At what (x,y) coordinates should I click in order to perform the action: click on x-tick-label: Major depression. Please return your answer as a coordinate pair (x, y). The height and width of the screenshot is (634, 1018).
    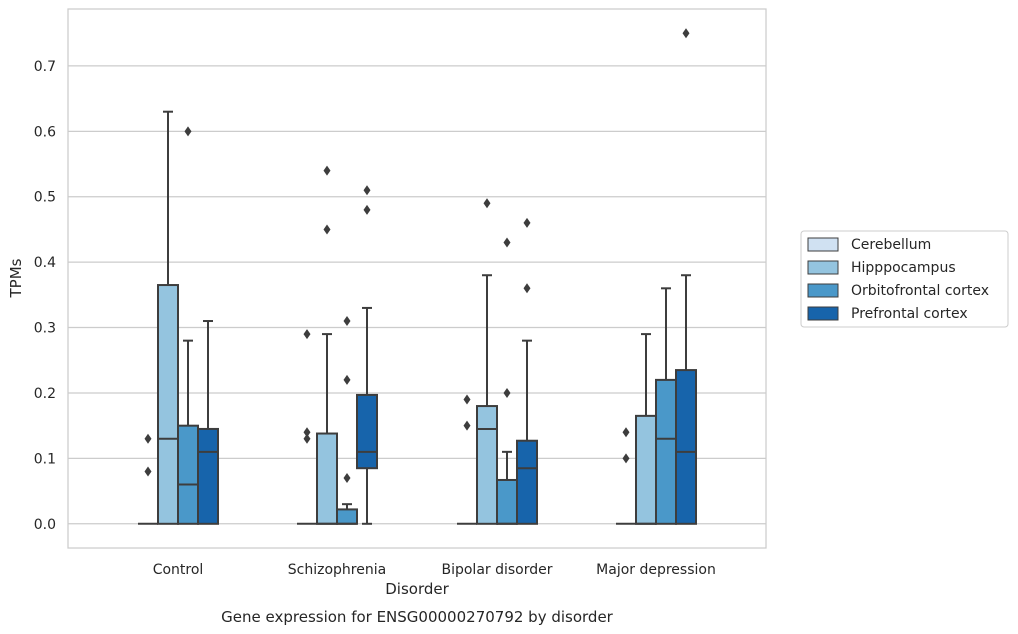
    Looking at the image, I should click on (656, 570).